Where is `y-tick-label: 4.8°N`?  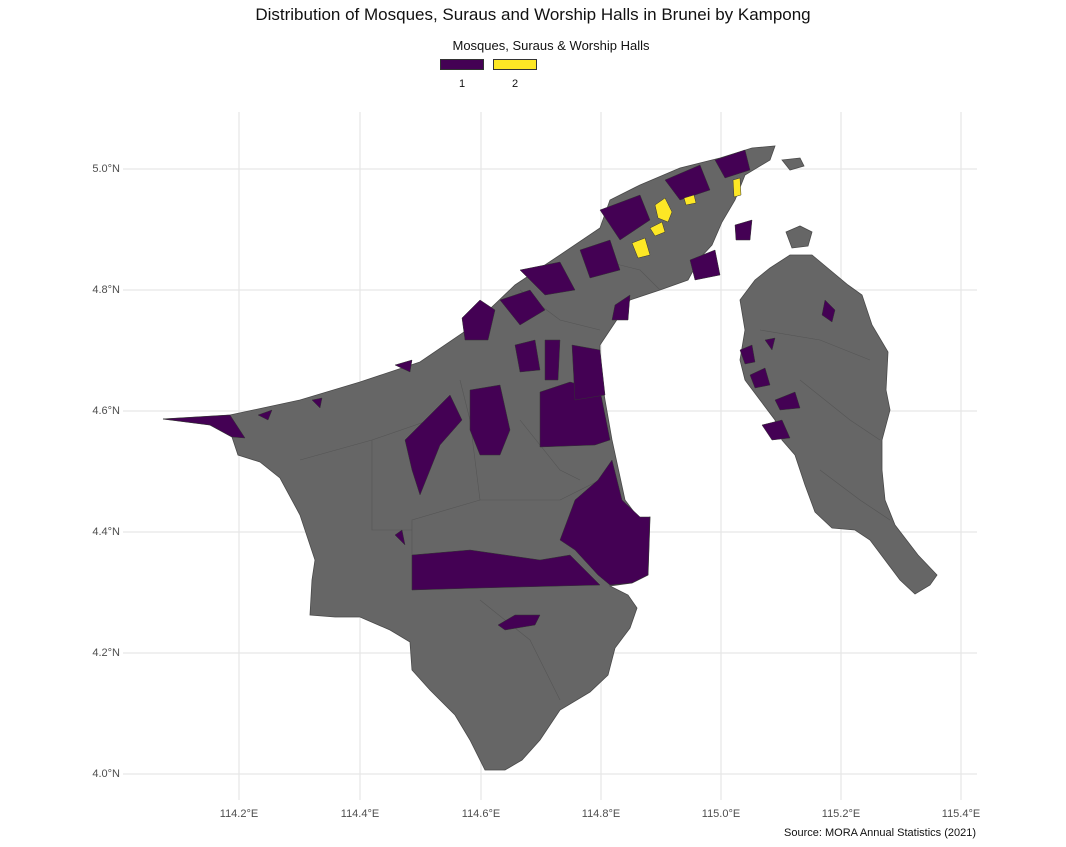
y-tick-label: 4.8°N is located at coordinates (106, 290).